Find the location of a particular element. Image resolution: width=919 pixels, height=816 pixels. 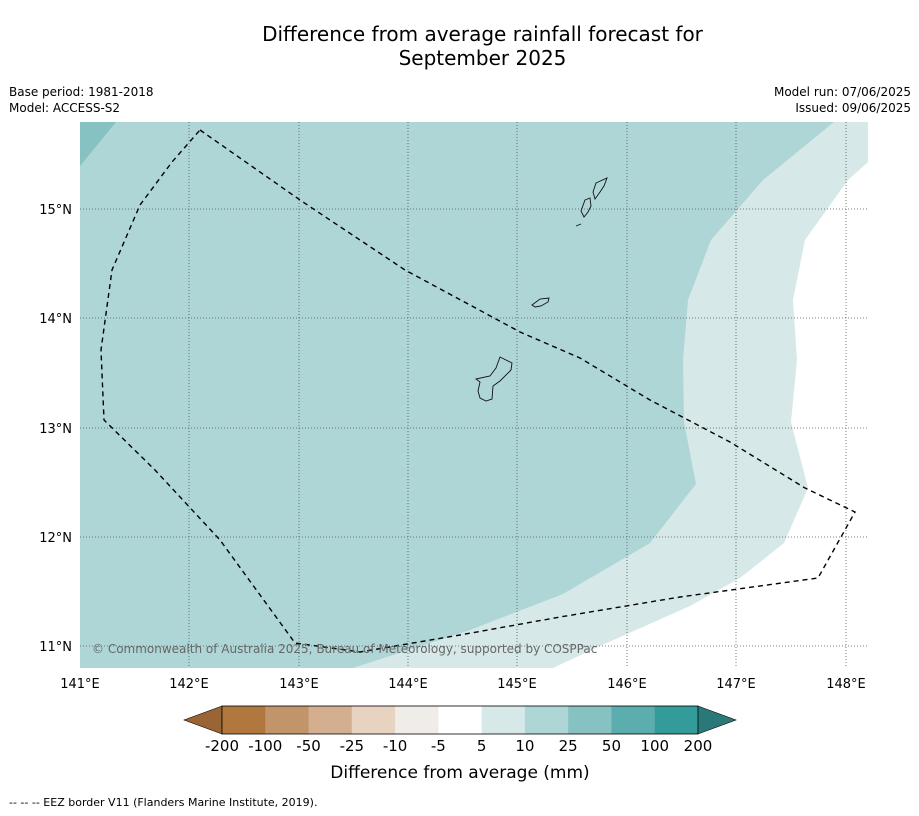

lon-label: 144°E is located at coordinates (408, 684).